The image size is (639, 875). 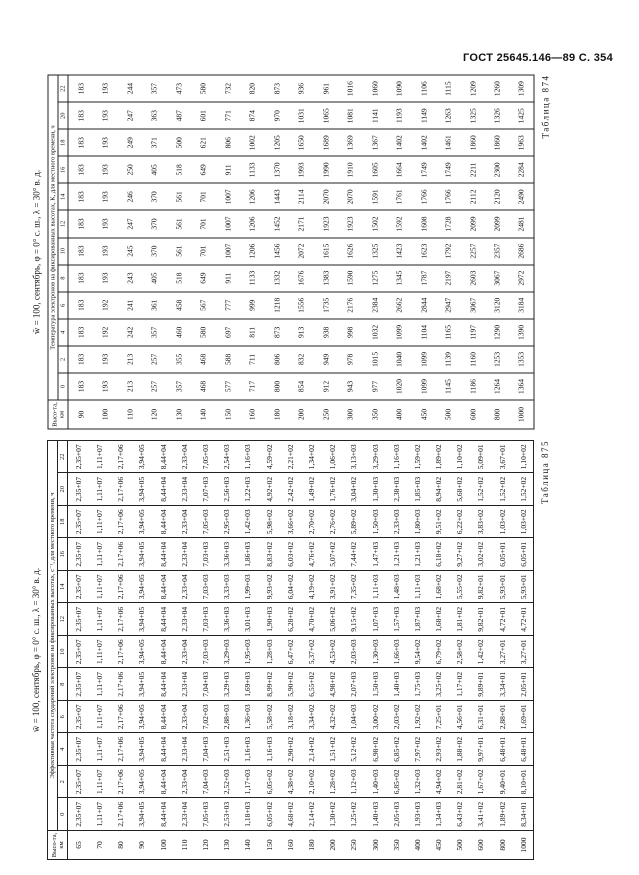 What do you see at coordinates (396, 781) in the screenshot?
I see `cell: 6,85+02` at bounding box center [396, 781].